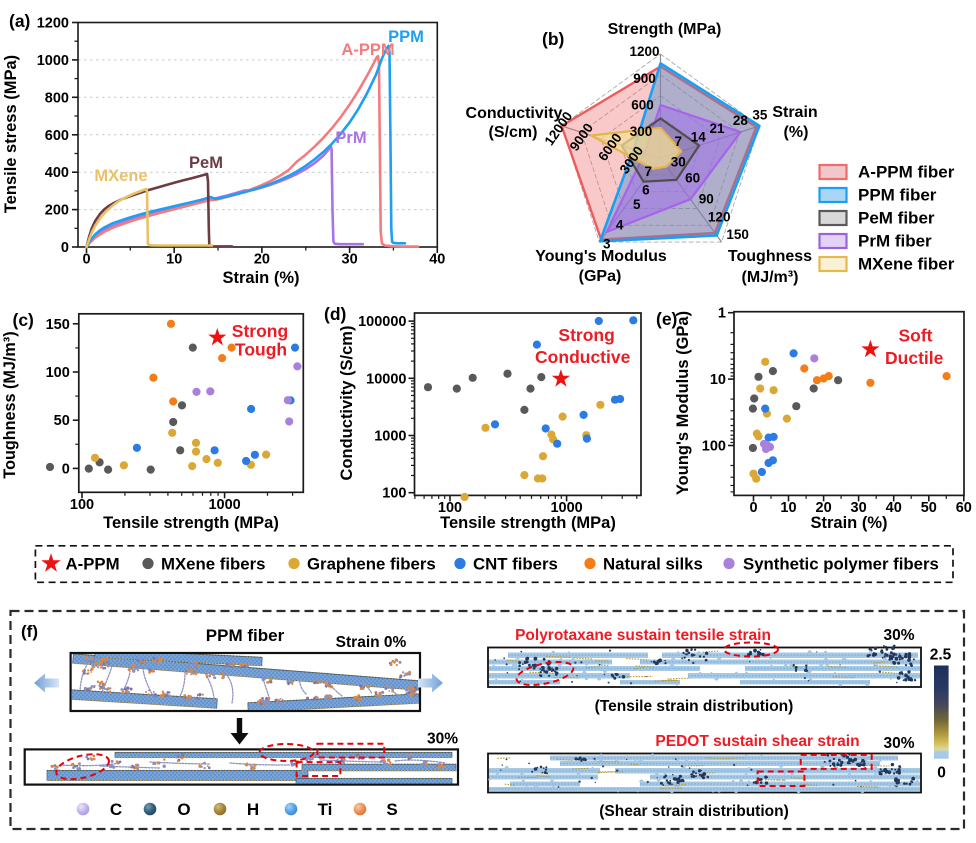  Describe the element at coordinates (335, 314) in the screenshot. I see `svg-text: (d)` at that location.